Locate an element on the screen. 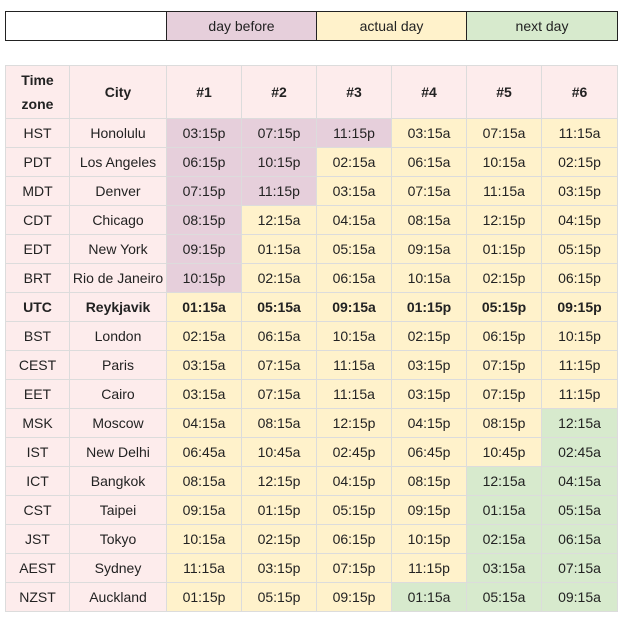  header-slot-3: #3 is located at coordinates (354, 92).